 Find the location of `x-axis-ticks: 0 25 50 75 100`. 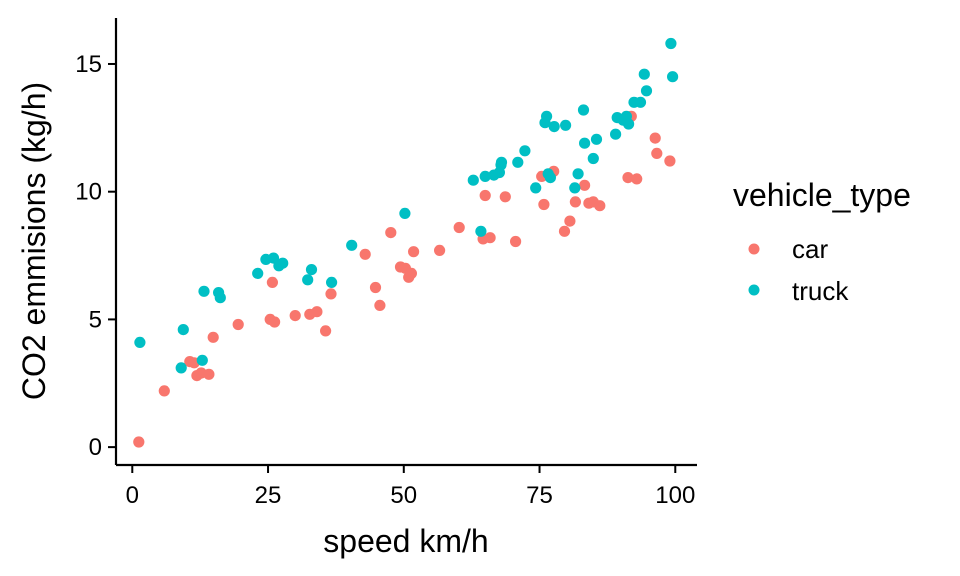

x-axis-ticks: 0 25 50 75 100 is located at coordinates (410, 487).